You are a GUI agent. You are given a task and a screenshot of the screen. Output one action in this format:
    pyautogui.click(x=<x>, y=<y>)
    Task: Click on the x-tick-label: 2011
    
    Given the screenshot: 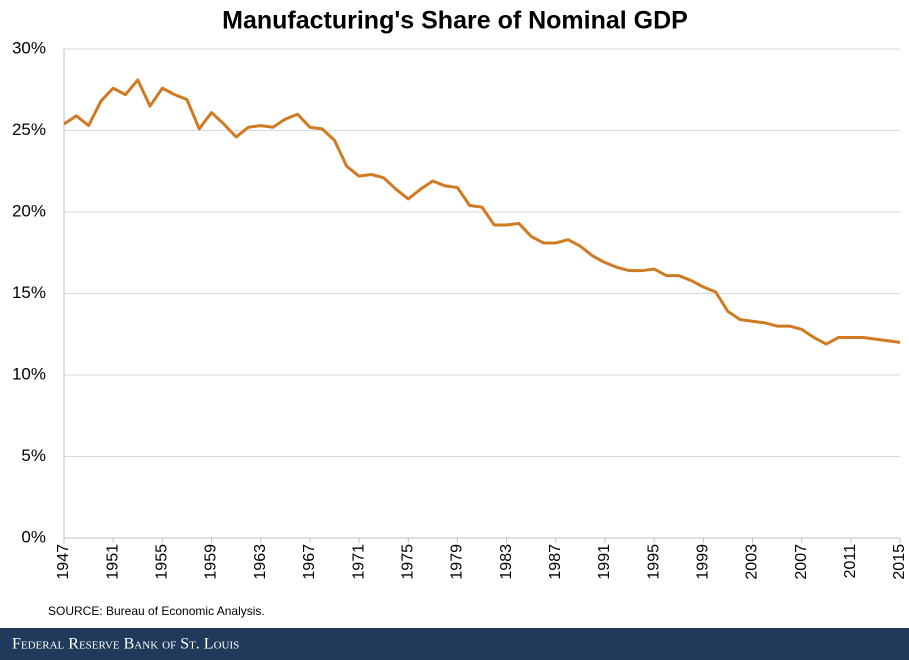 What is the action you would take?
    pyautogui.click(x=850, y=561)
    